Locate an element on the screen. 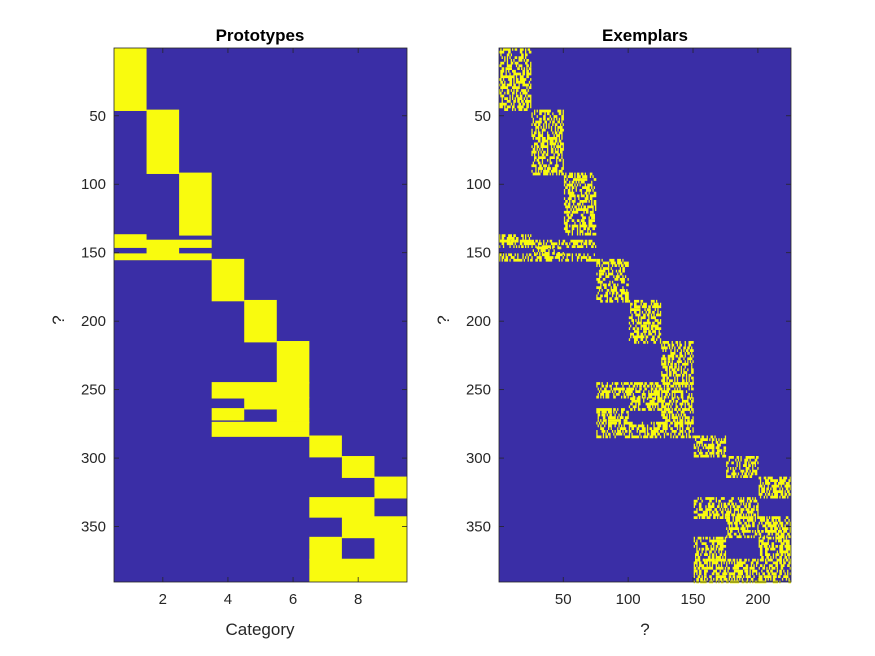  exemplars-ytick-label: 200 is located at coordinates (478, 321).